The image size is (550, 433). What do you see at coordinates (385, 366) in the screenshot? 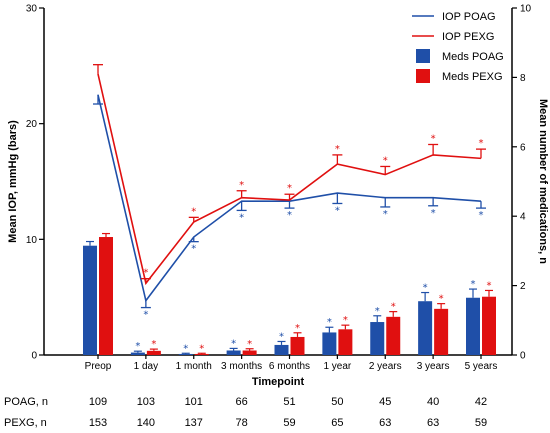
I see `x-tick-label: 2 years` at bounding box center [385, 366].